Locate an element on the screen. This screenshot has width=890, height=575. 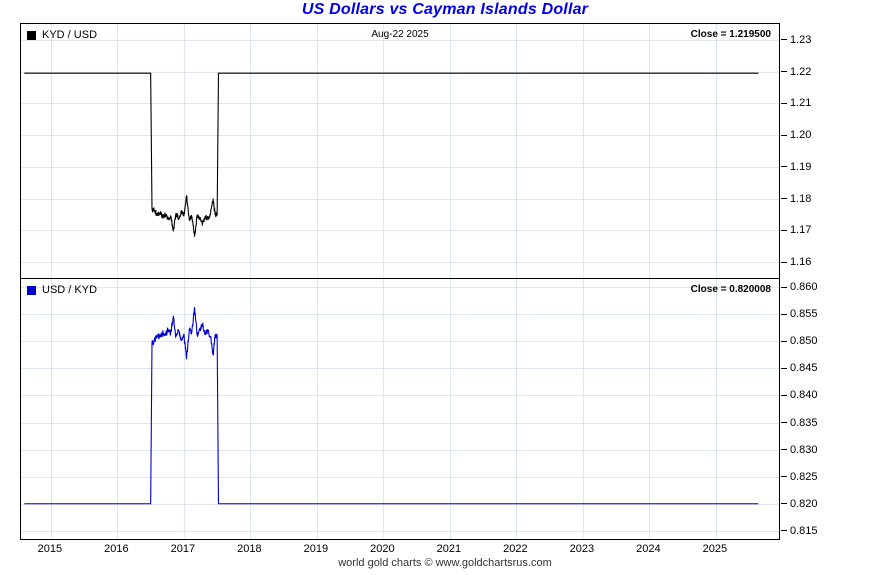
y-axis-tick: 0.850 is located at coordinates (799, 341).